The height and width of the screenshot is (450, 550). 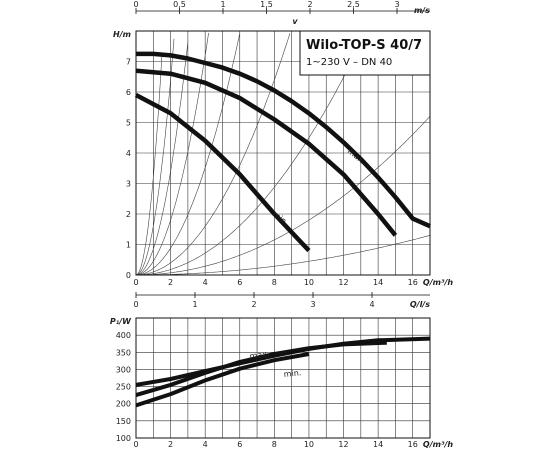 What do you see at coordinates (179, 4) in the screenshot?
I see `velocity-tick: 0,5` at bounding box center [179, 4].